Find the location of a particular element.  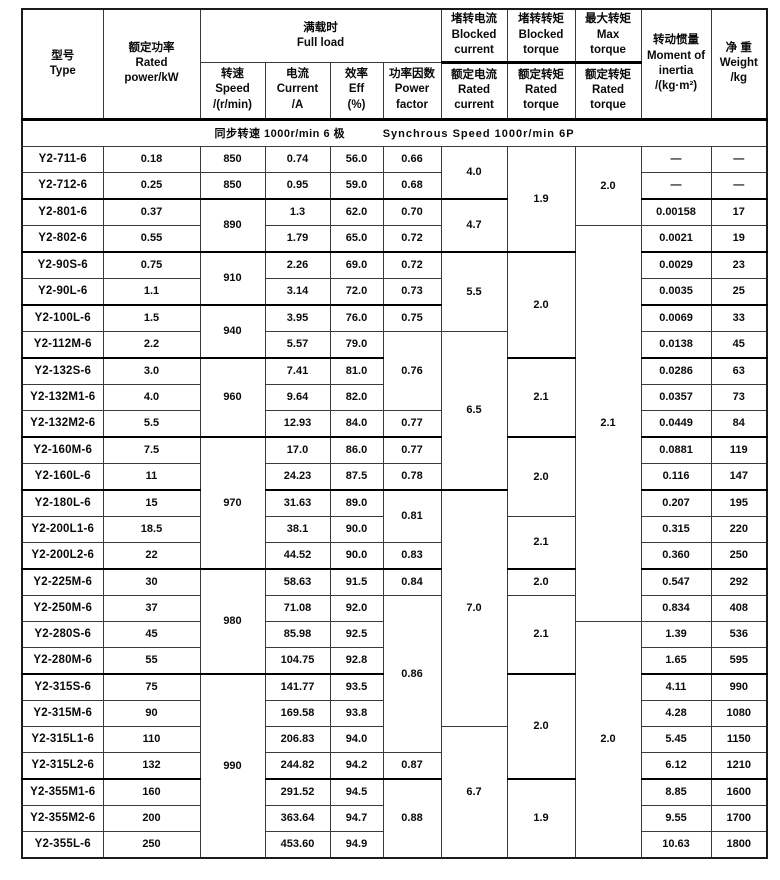

cell-weight: 1150 is located at coordinates (739, 739).